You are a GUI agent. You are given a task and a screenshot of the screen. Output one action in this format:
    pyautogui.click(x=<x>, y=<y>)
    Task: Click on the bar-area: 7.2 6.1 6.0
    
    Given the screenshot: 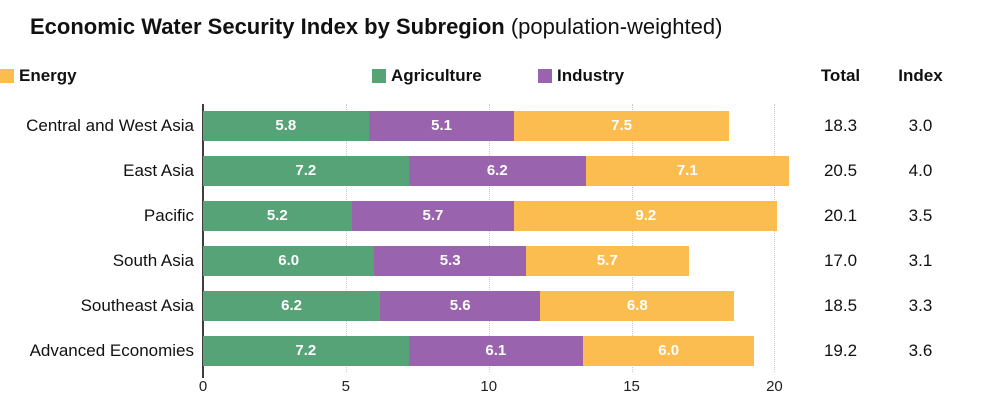 What is the action you would take?
    pyautogui.click(x=503, y=350)
    